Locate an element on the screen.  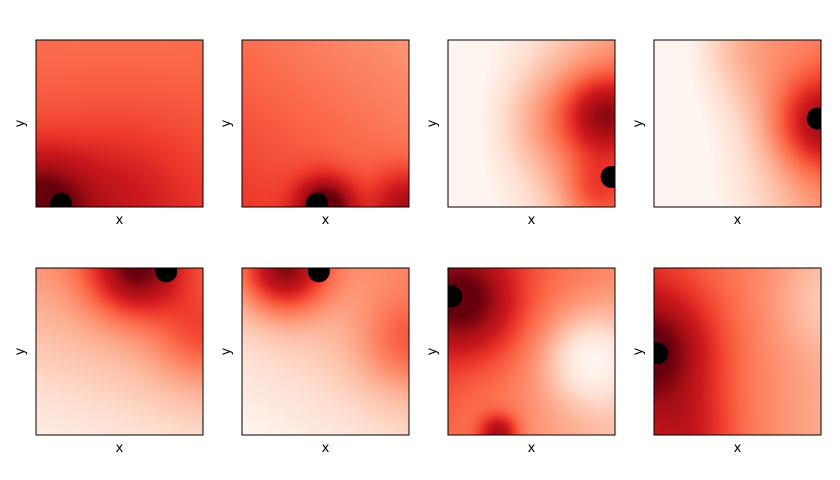
heatmap-panel-8: xy is located at coordinates (726, 361).